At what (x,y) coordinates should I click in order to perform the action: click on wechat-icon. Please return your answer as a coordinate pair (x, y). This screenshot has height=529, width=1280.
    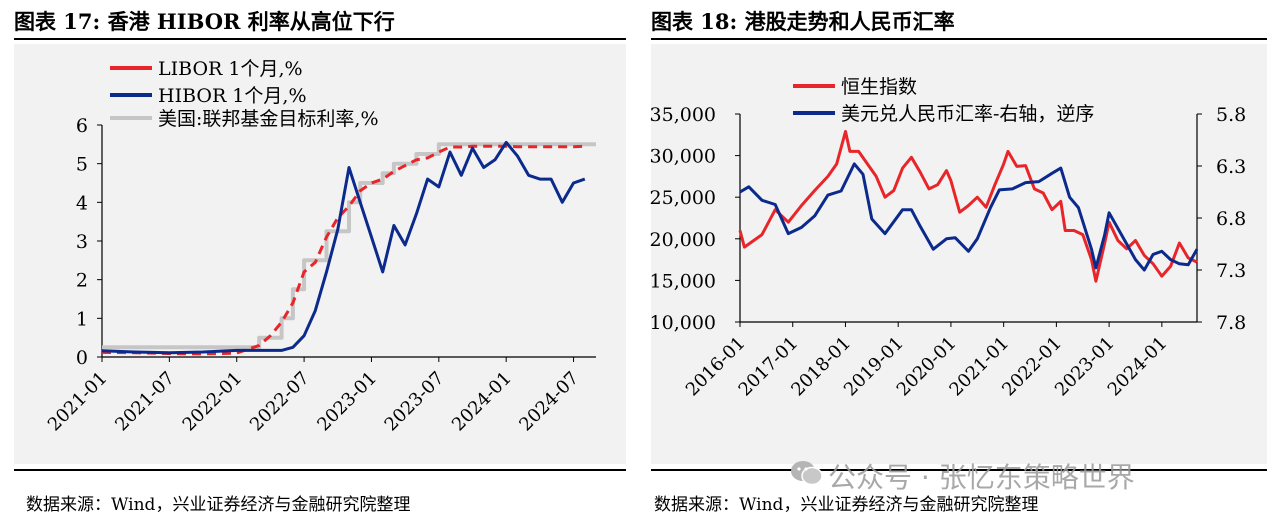
    Looking at the image, I should click on (807, 473).